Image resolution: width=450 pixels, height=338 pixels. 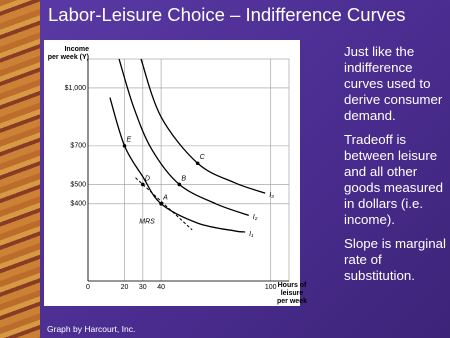 I want to click on credit: Graph by Harcourt, Inc., so click(x=91, y=329).